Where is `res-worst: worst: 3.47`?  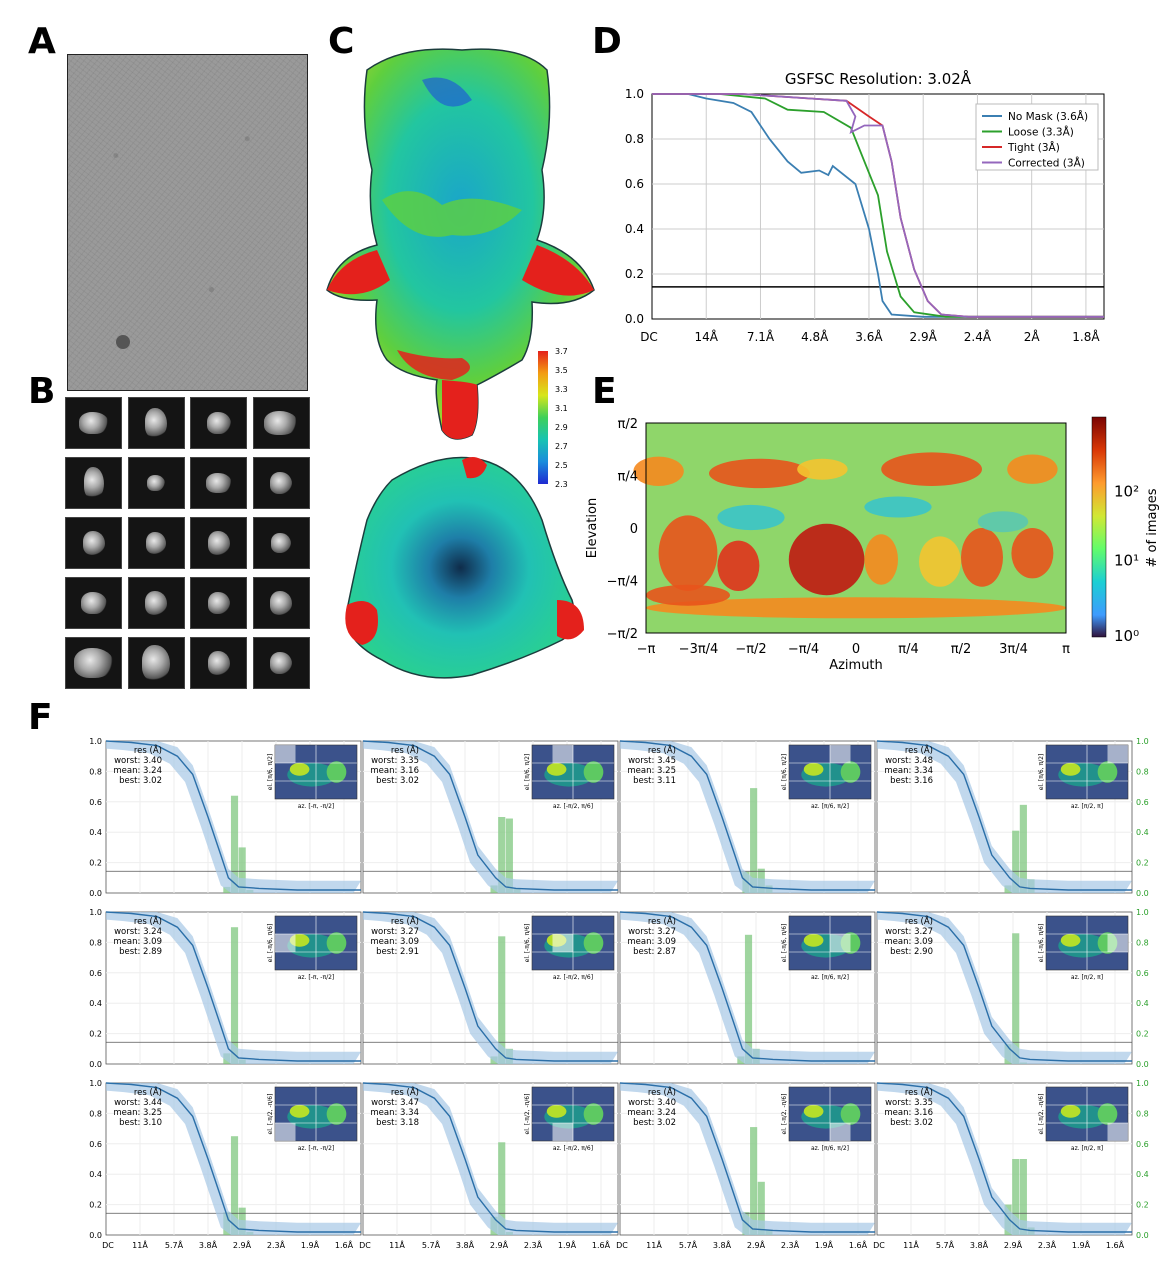
res-worst: worst: 3.47 is located at coordinates (395, 1103).